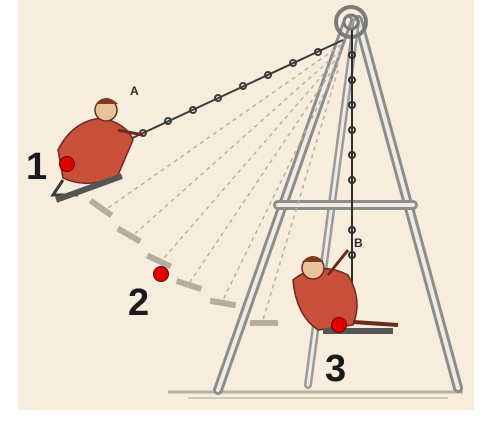 The height and width of the screenshot is (423, 484). I want to click on child-position-b, so click(345, 291).